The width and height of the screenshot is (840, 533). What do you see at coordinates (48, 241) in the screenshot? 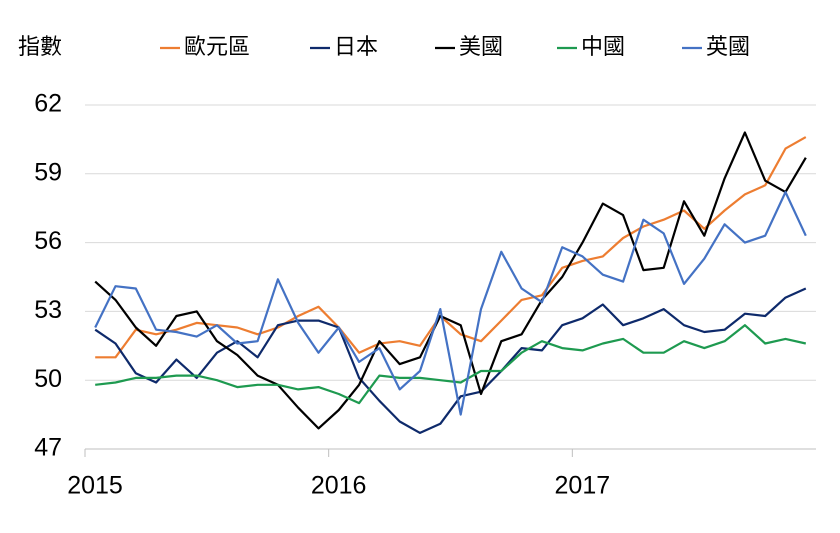
I see `y-tick-label: 56` at bounding box center [48, 241].